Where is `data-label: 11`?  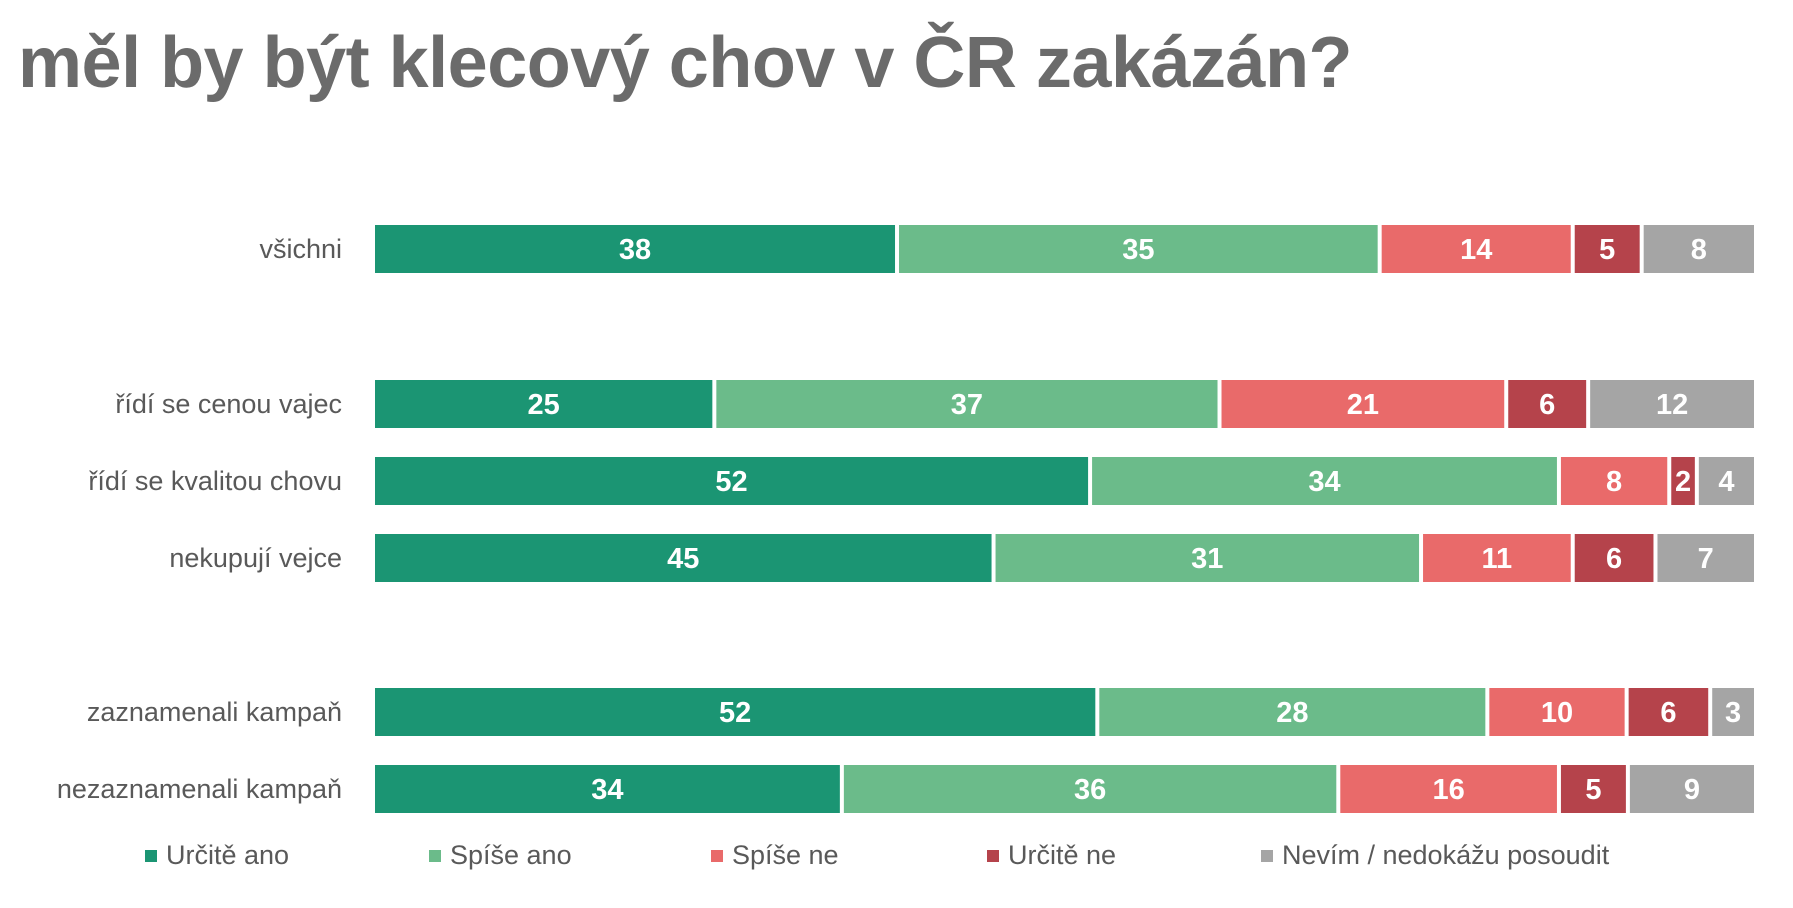
data-label: 11 is located at coordinates (1497, 559).